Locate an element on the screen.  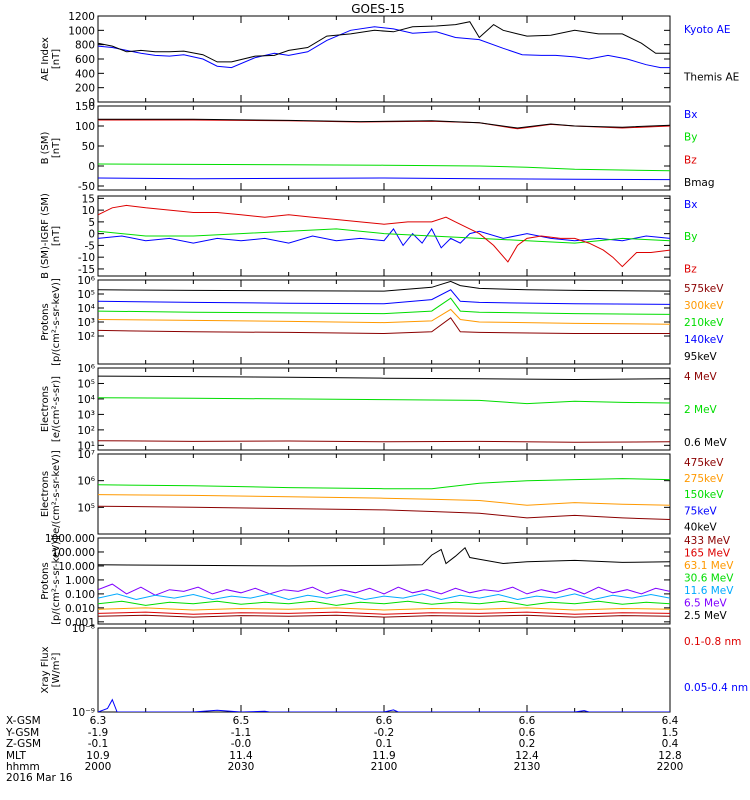
y-axis-label: Xray Flux[W/m²] is located at coordinates (51, 669).